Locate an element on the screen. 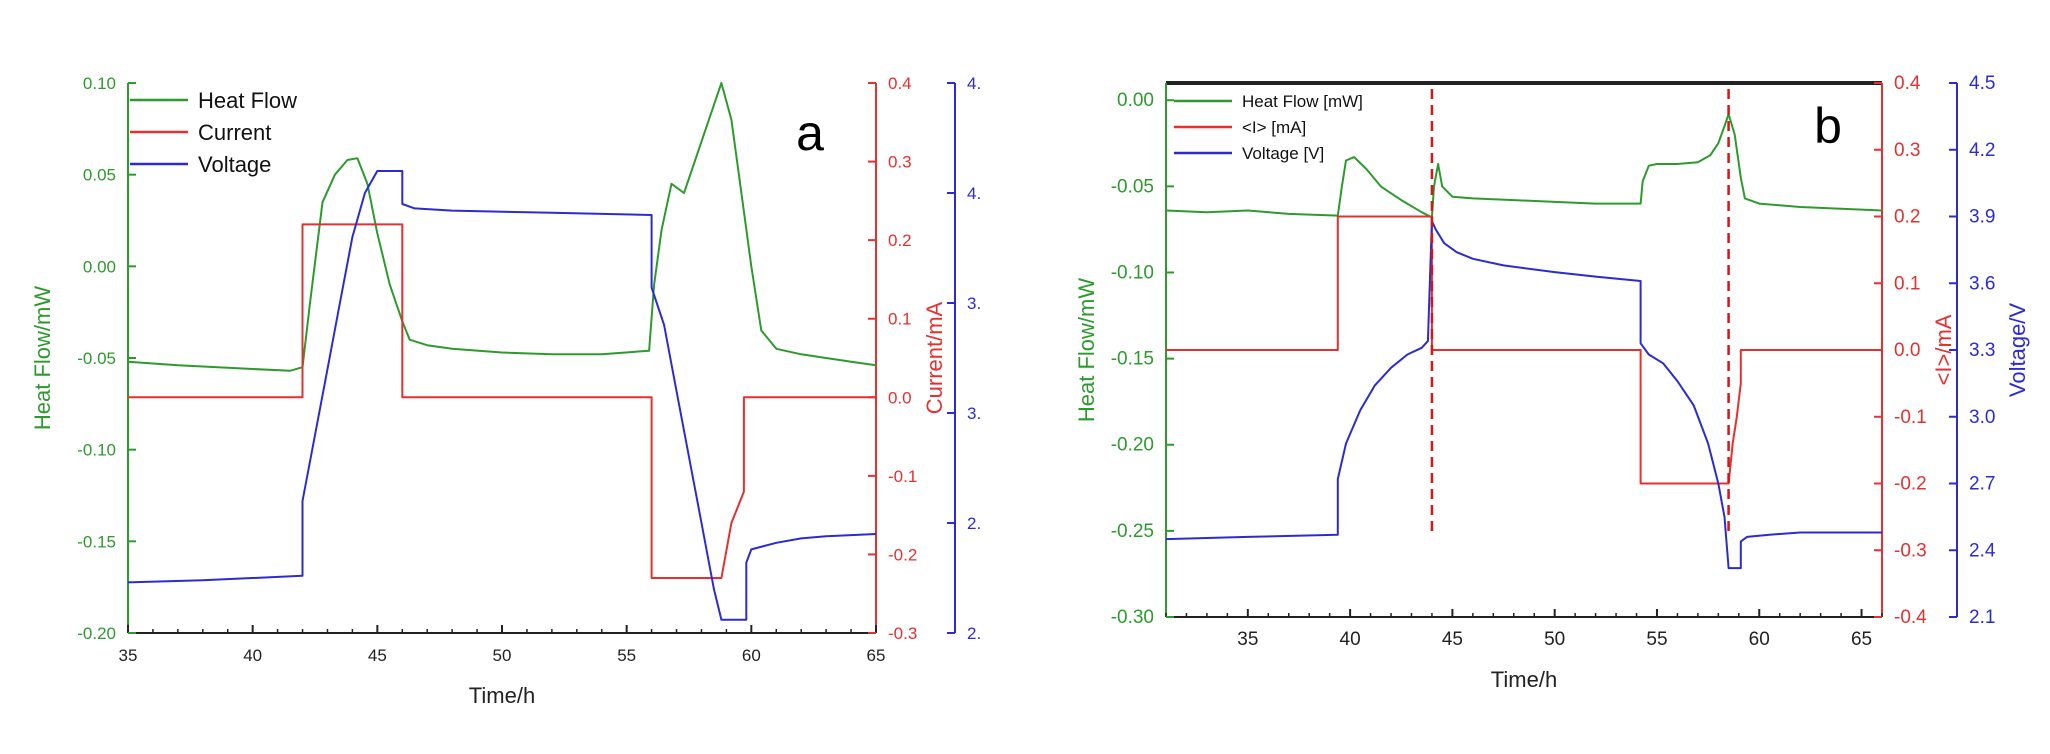  voltage-tick-label: 3.3 is located at coordinates (1982, 350).